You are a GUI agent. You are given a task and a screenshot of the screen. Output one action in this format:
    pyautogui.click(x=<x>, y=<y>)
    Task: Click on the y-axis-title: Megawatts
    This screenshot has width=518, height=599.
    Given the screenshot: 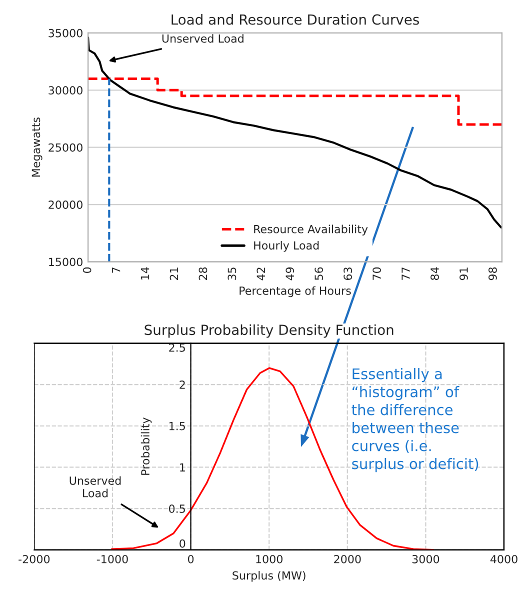 What is the action you would take?
    pyautogui.click(x=37, y=147)
    